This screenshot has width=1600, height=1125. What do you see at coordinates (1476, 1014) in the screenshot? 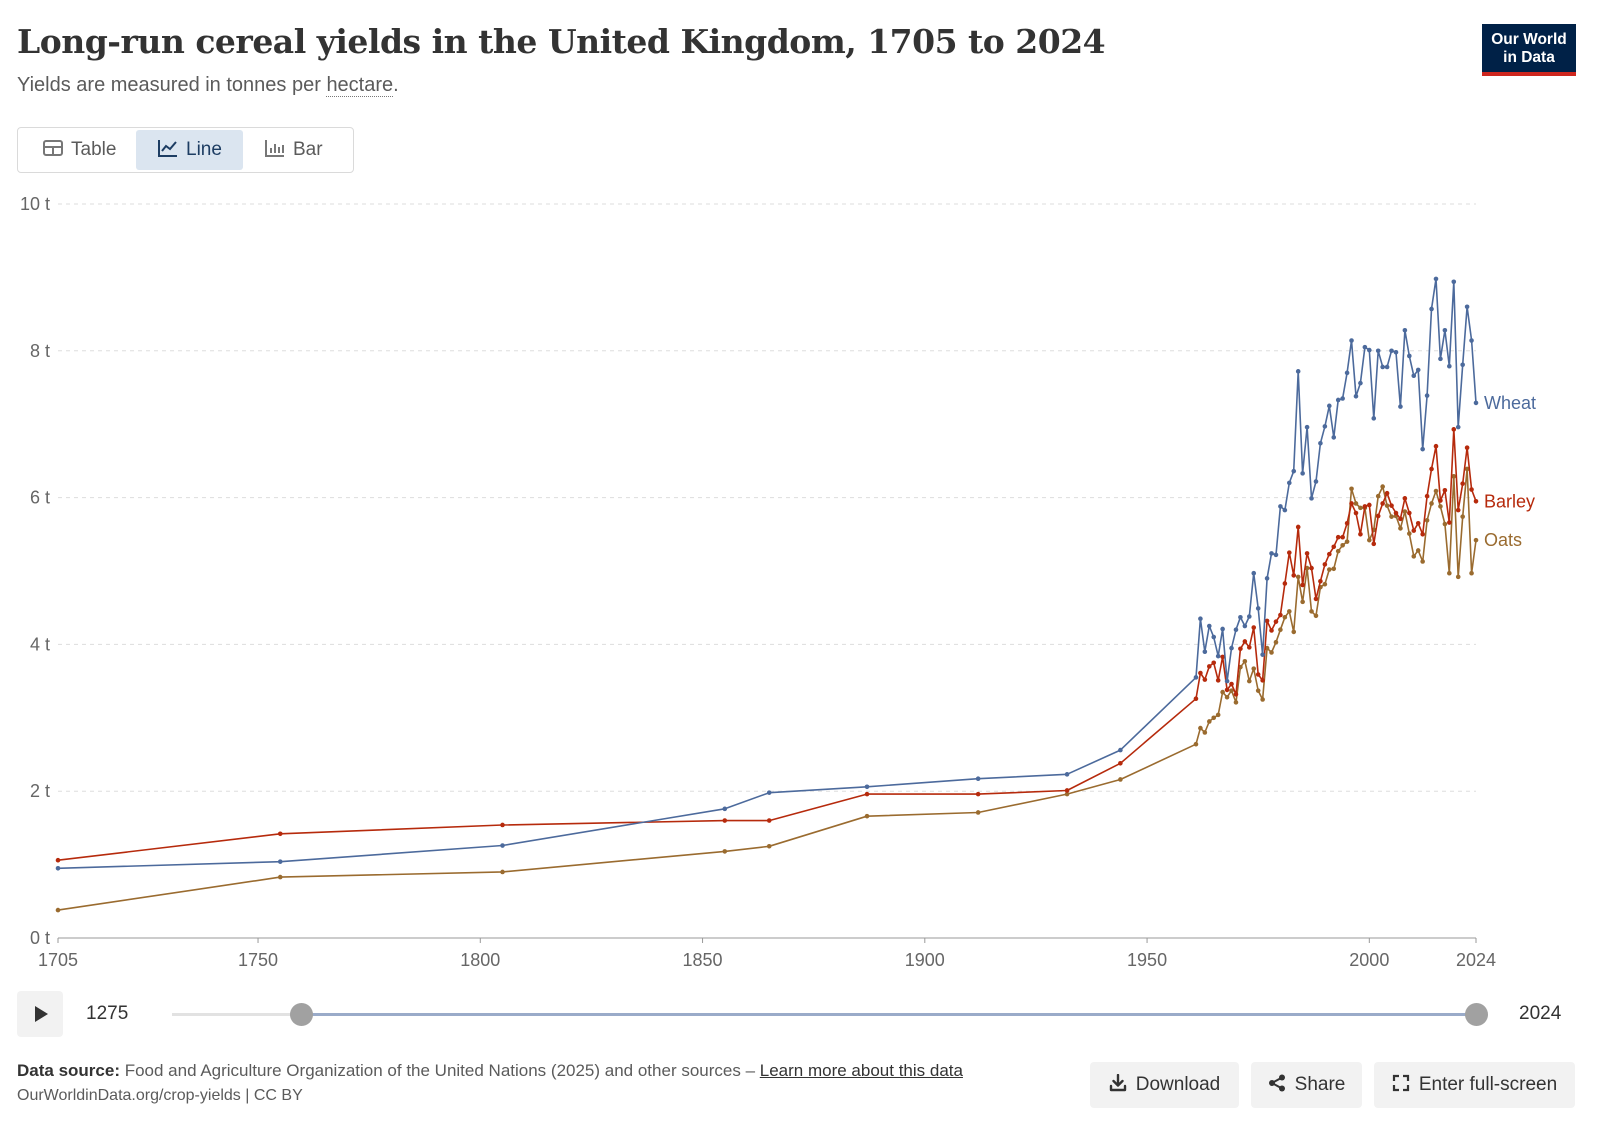
I see `timeline-end-handle` at bounding box center [1476, 1014].